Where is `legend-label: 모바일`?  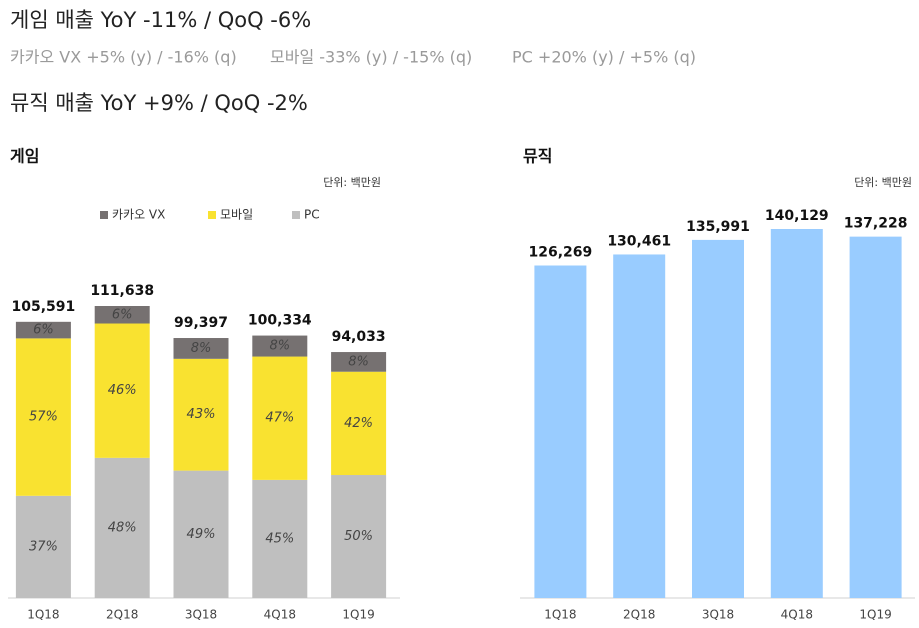
legend-label: 모바일 is located at coordinates (236, 215).